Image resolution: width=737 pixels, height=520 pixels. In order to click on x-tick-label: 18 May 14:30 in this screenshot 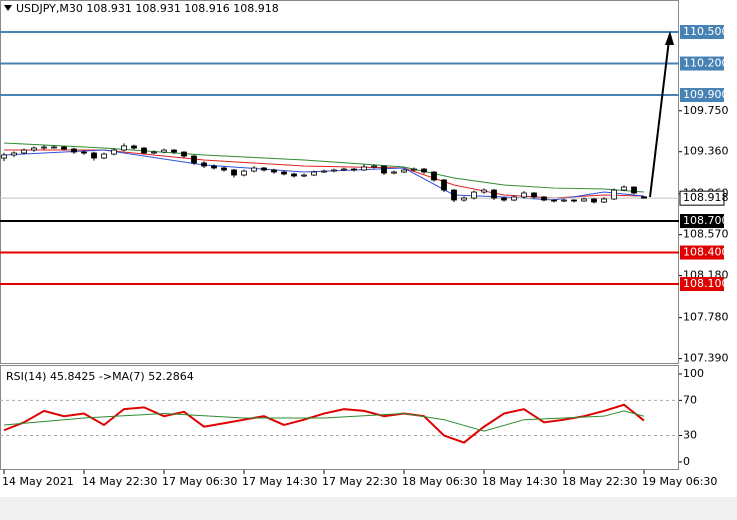, I will do `click(519, 481)`.